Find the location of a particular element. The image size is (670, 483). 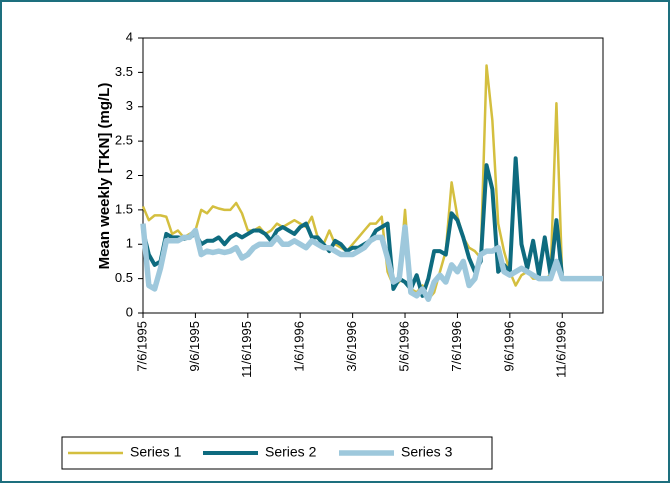

x-tick-label: 9/6/1996 is located at coordinates (508, 346).